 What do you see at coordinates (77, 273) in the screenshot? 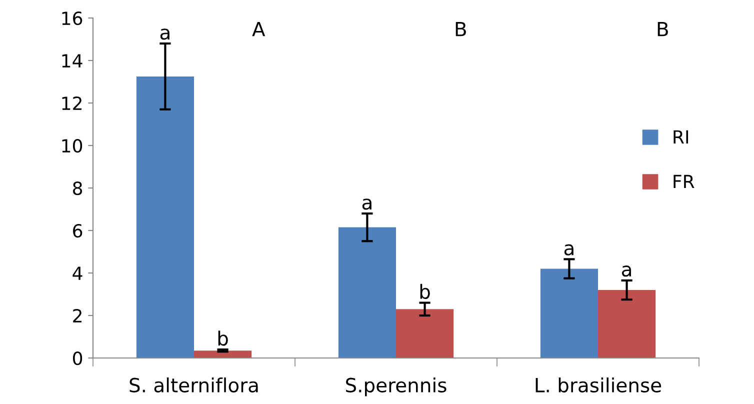
I see `y-tick-label: 4` at bounding box center [77, 273].